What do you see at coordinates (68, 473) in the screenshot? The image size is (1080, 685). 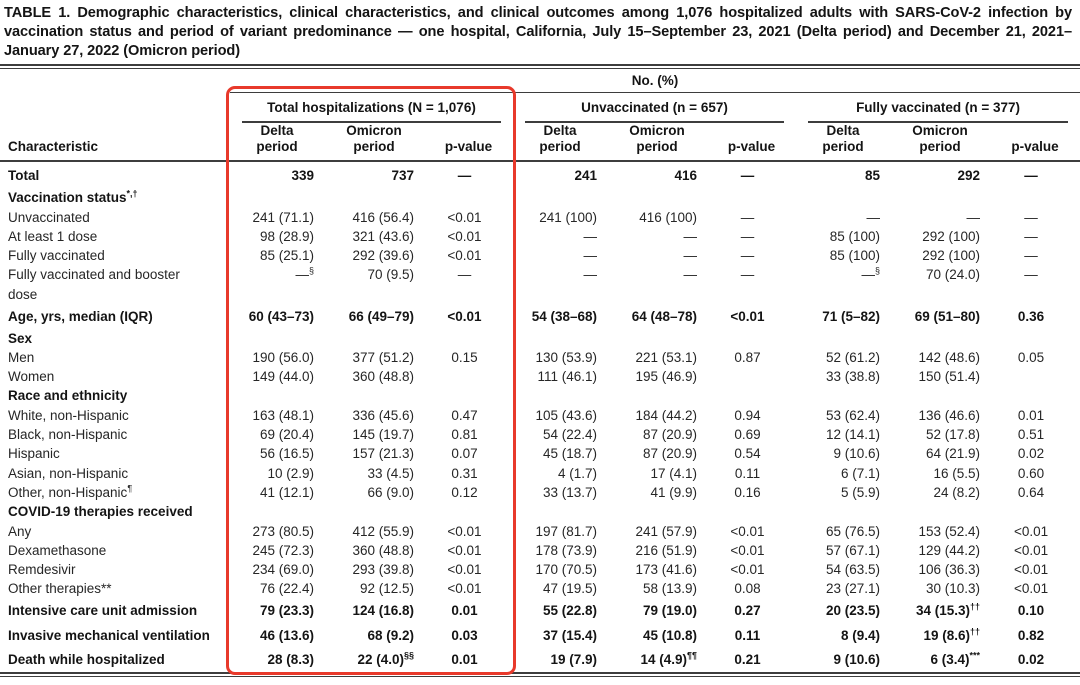 I see `row-label: Asian, non-Hispanic` at bounding box center [68, 473].